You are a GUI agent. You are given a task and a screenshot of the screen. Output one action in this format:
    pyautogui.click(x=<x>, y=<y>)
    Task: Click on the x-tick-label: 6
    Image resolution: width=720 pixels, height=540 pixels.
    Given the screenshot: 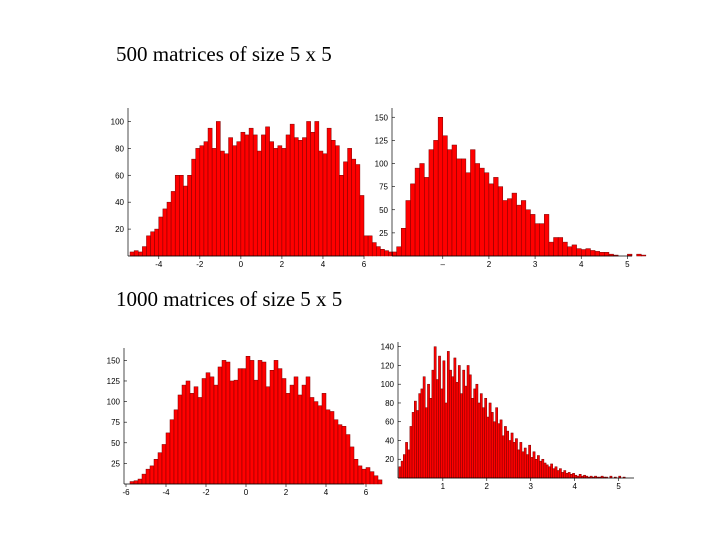 What is the action you would take?
    pyautogui.click(x=366, y=492)
    